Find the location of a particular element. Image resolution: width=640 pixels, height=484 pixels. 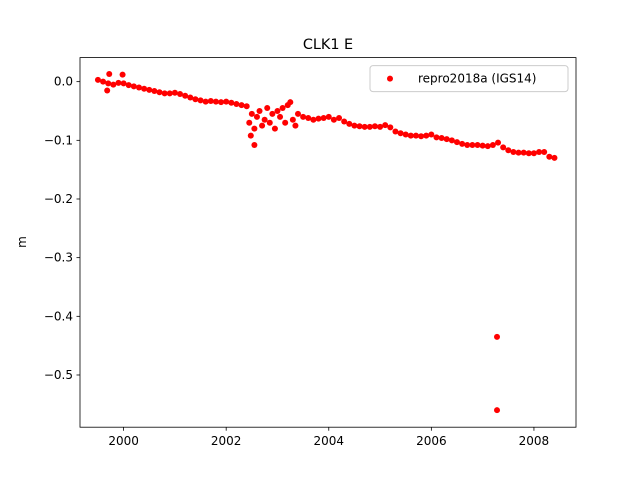

y-tick-label: −0.5 is located at coordinates (58, 375).